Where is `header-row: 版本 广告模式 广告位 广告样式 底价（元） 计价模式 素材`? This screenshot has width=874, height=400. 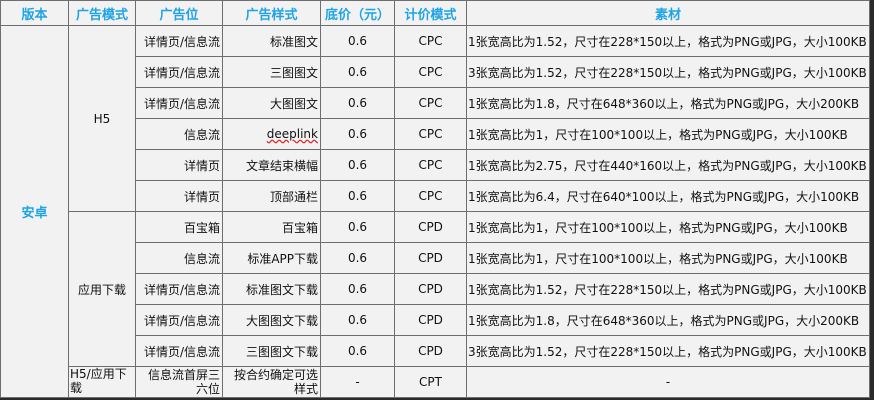
header-row: 版本 广告模式 广告位 广告样式 底价（元） 计价模式 素材 is located at coordinates (435, 13).